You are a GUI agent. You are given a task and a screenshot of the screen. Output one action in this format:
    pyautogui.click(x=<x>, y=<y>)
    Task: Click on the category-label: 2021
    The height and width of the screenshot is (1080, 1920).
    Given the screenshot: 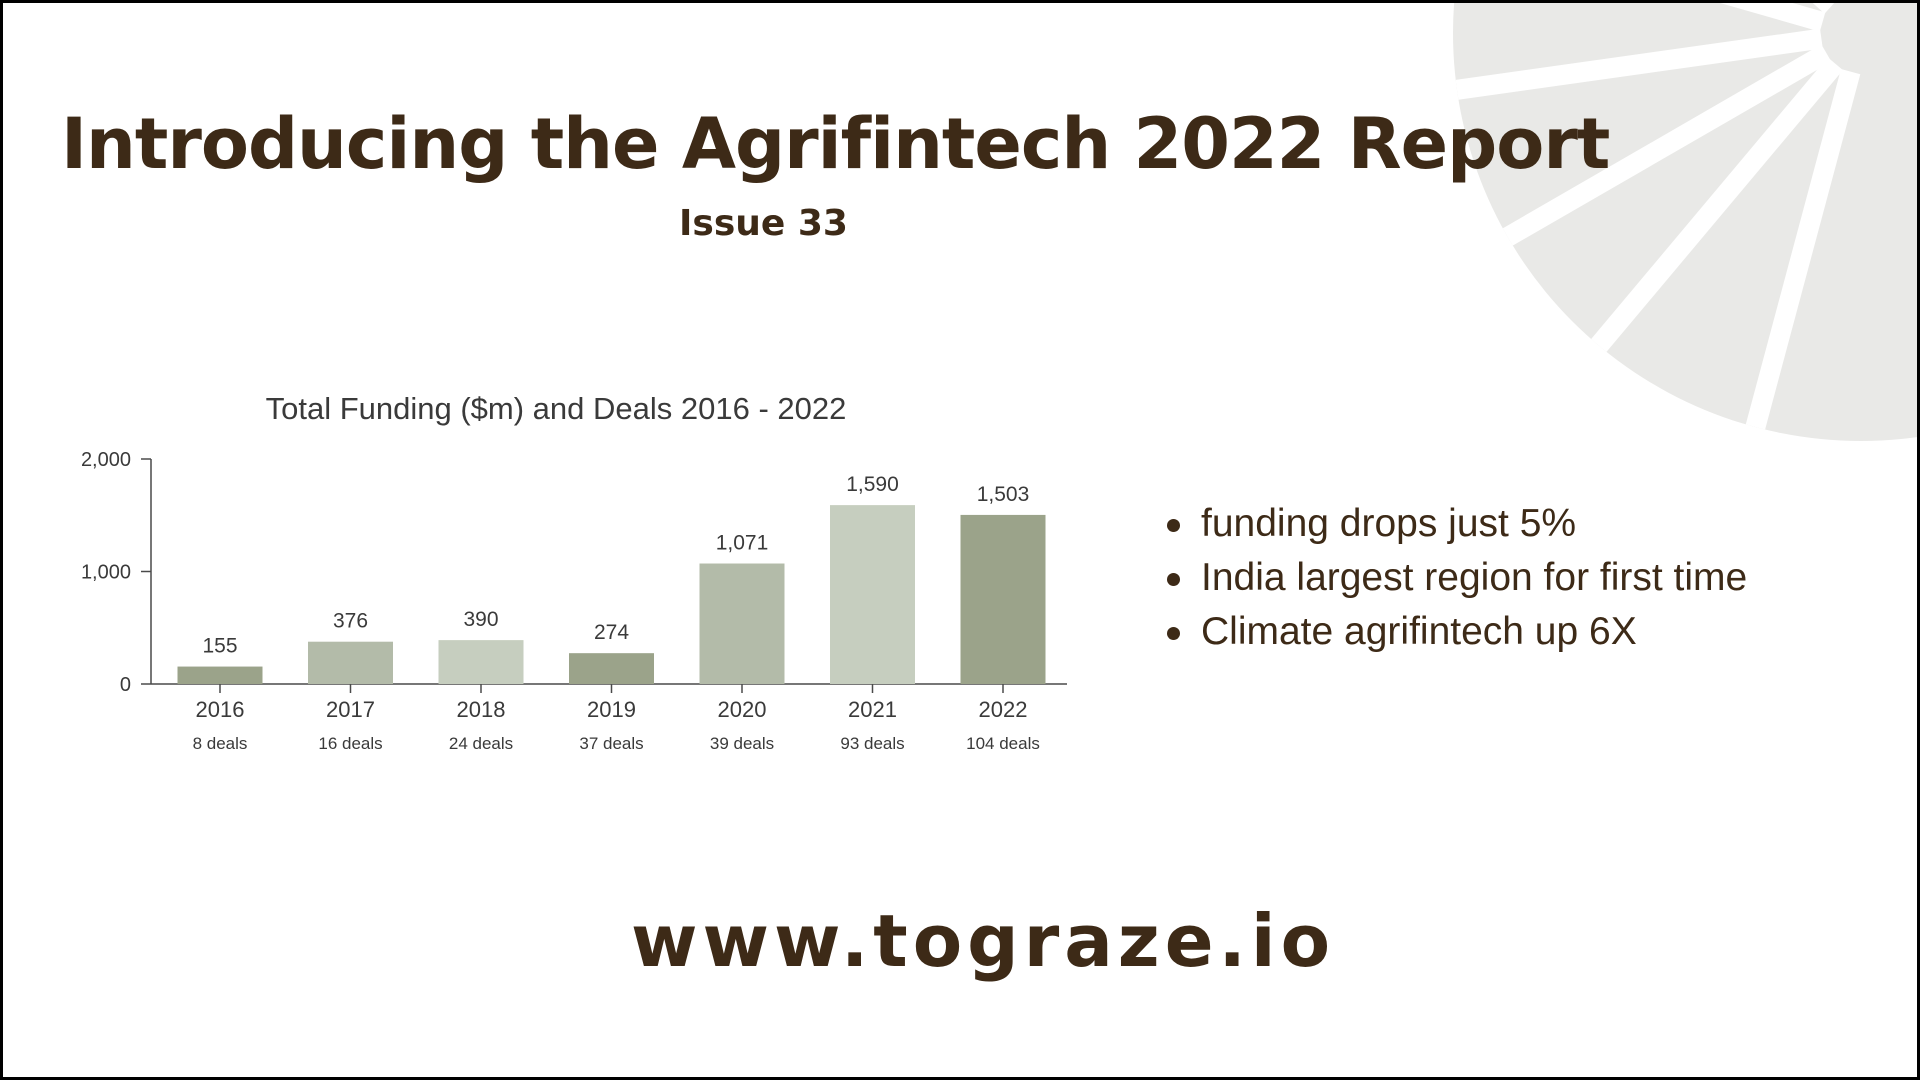 What is the action you would take?
    pyautogui.click(x=872, y=709)
    